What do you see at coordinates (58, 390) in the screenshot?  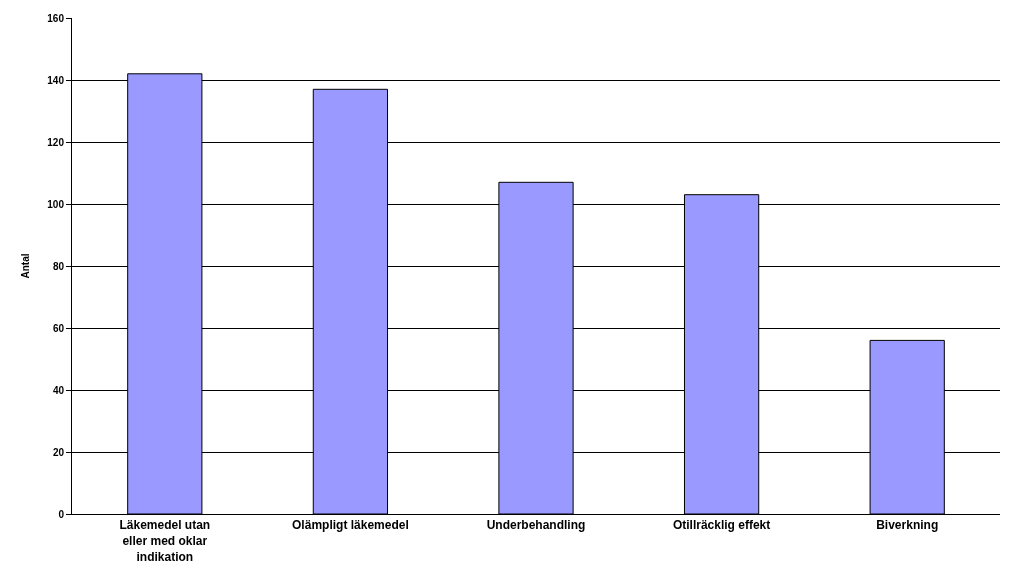 I see `y-tick-label: 40` at bounding box center [58, 390].